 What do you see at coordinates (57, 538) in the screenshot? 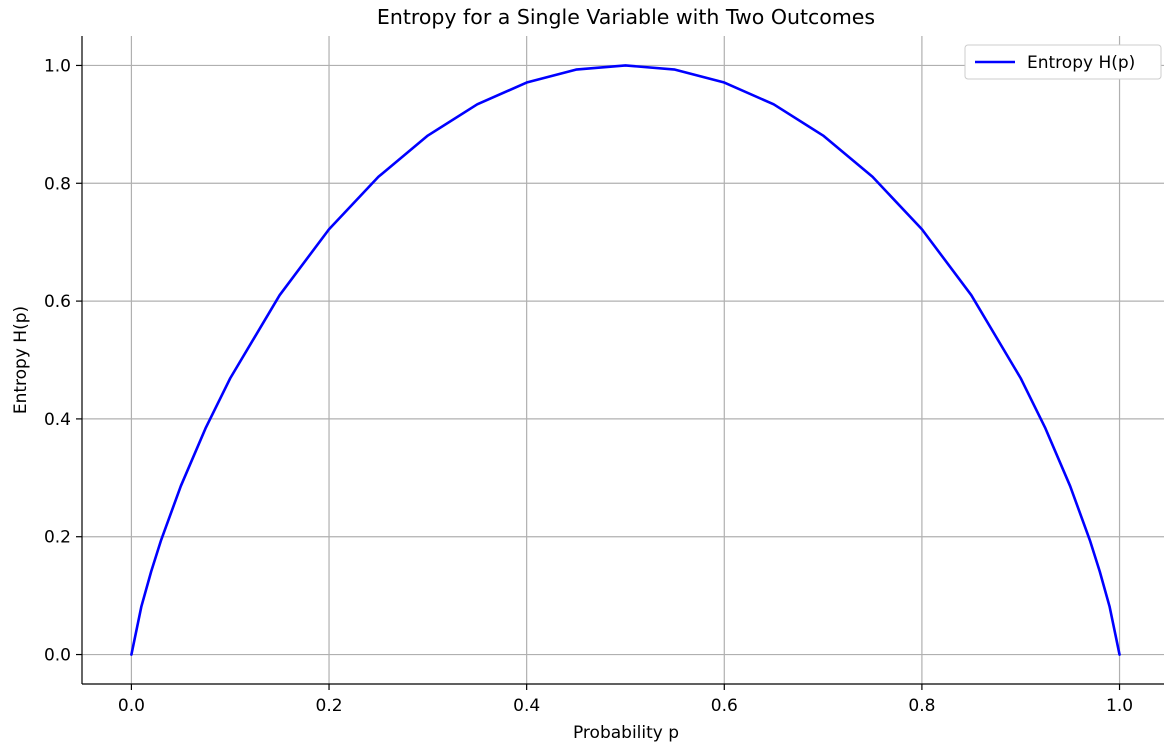
I see `y-tick-label: 0.2` at bounding box center [57, 538].